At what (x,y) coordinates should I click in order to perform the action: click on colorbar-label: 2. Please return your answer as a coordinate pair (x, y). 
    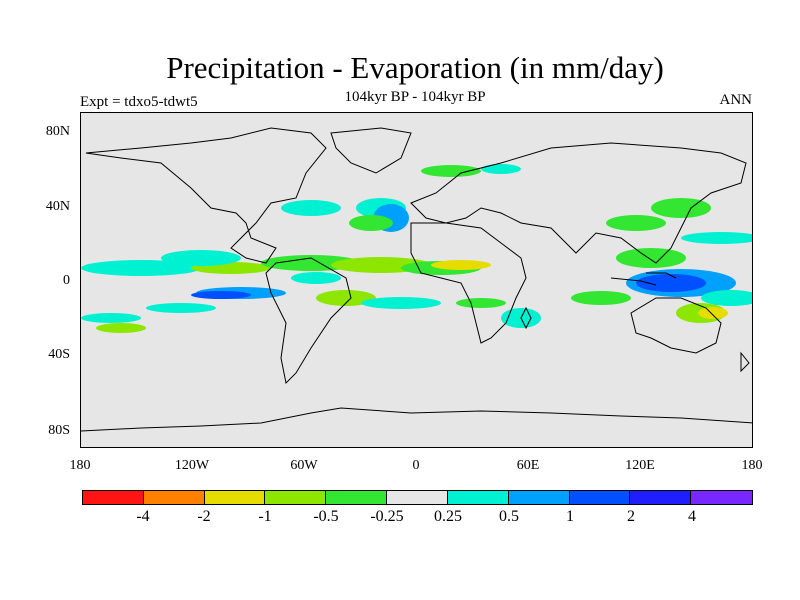
    Looking at the image, I should click on (631, 516).